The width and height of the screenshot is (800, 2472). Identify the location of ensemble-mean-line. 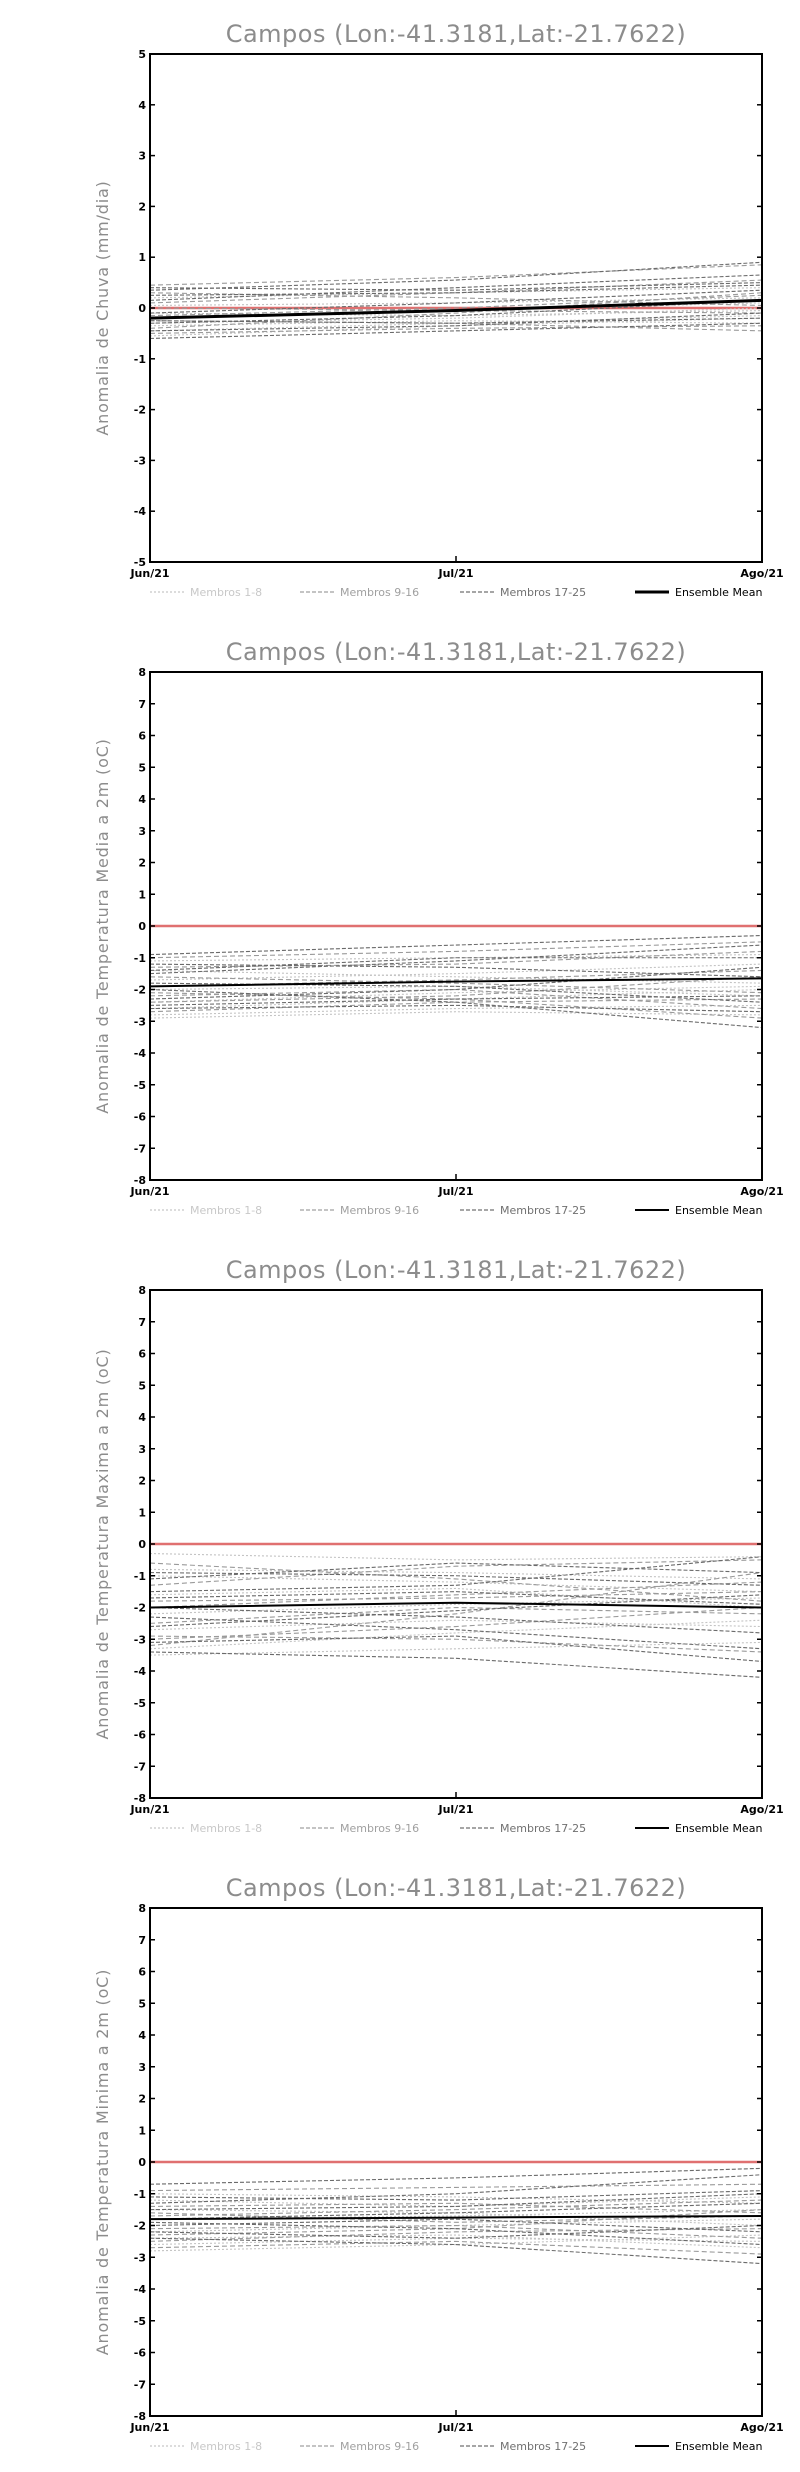
(456, 2217).